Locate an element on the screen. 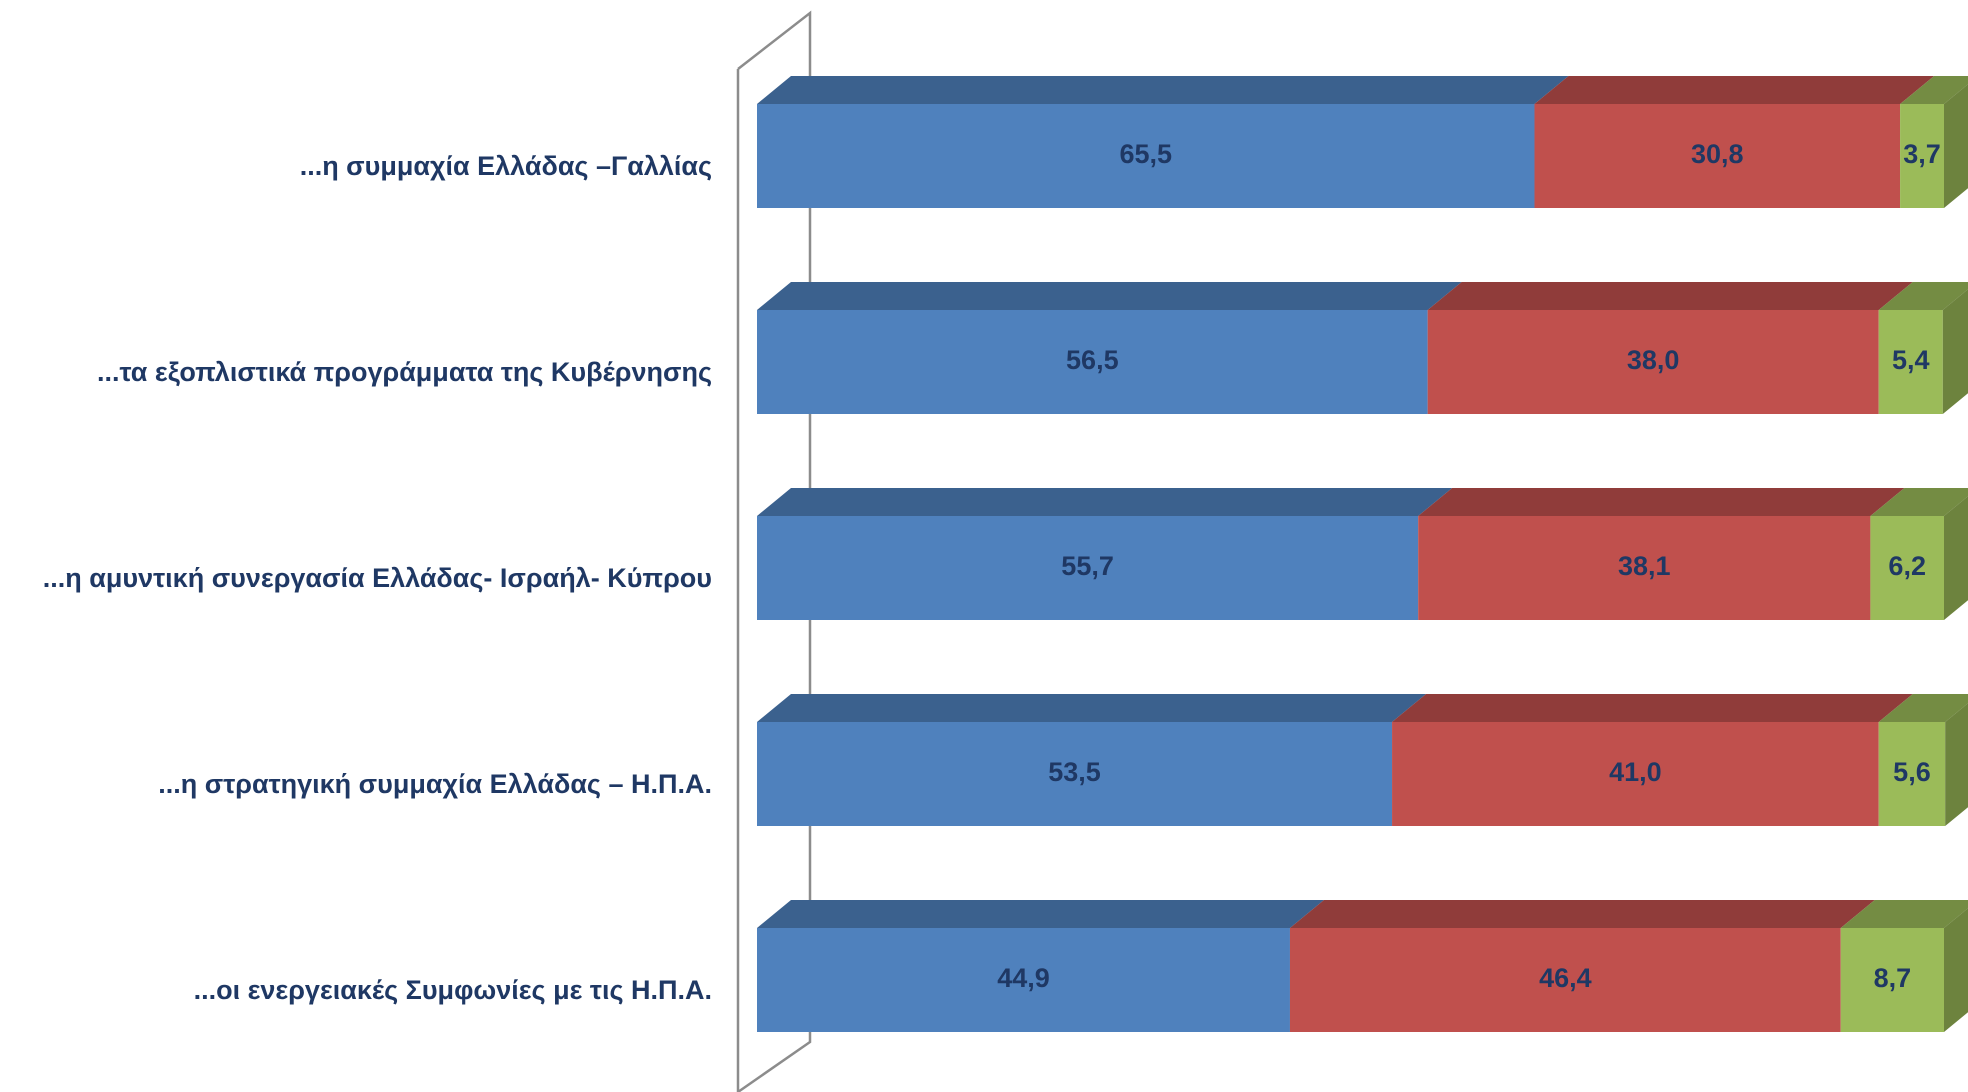  data-label: 44,9 is located at coordinates (1023, 978).